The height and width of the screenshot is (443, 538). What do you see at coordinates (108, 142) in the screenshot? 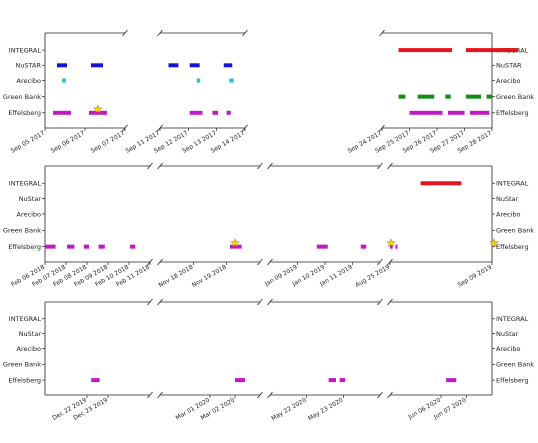
I see `x-tick-label: Sep 07 2017` at bounding box center [108, 142].